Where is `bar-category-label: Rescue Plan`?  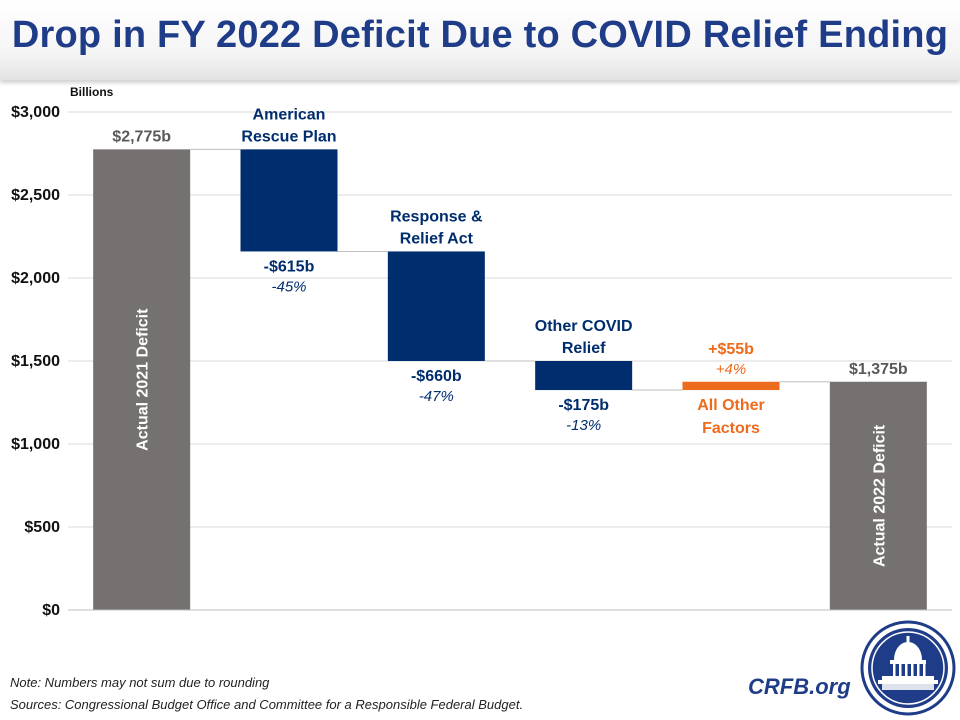
bar-category-label: Rescue Plan is located at coordinates (288, 136).